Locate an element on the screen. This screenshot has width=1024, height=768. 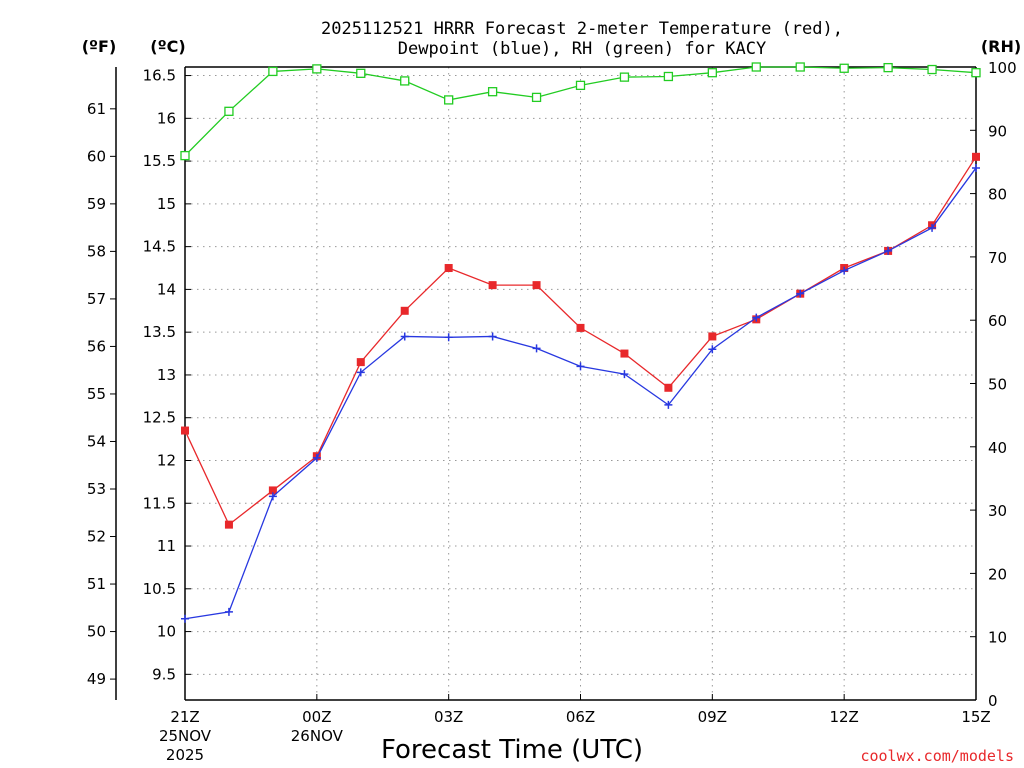
rh-tick-label: 80 is located at coordinates (997, 195).